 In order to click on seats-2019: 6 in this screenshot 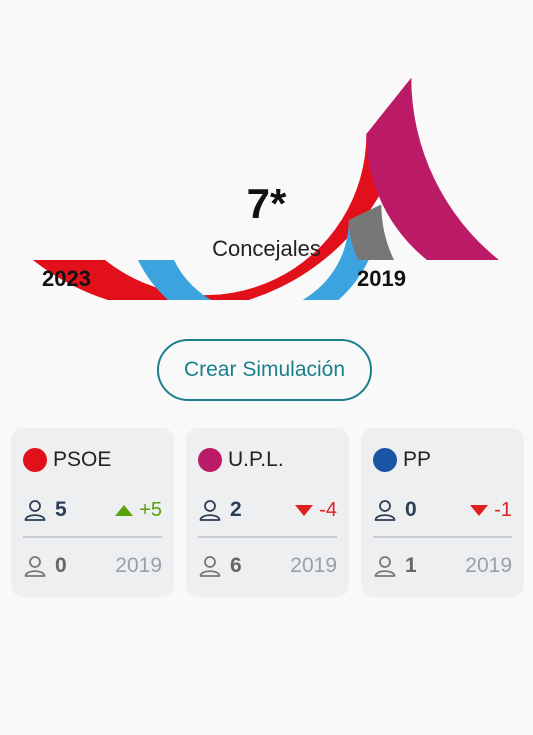, I will do `click(236, 565)`.